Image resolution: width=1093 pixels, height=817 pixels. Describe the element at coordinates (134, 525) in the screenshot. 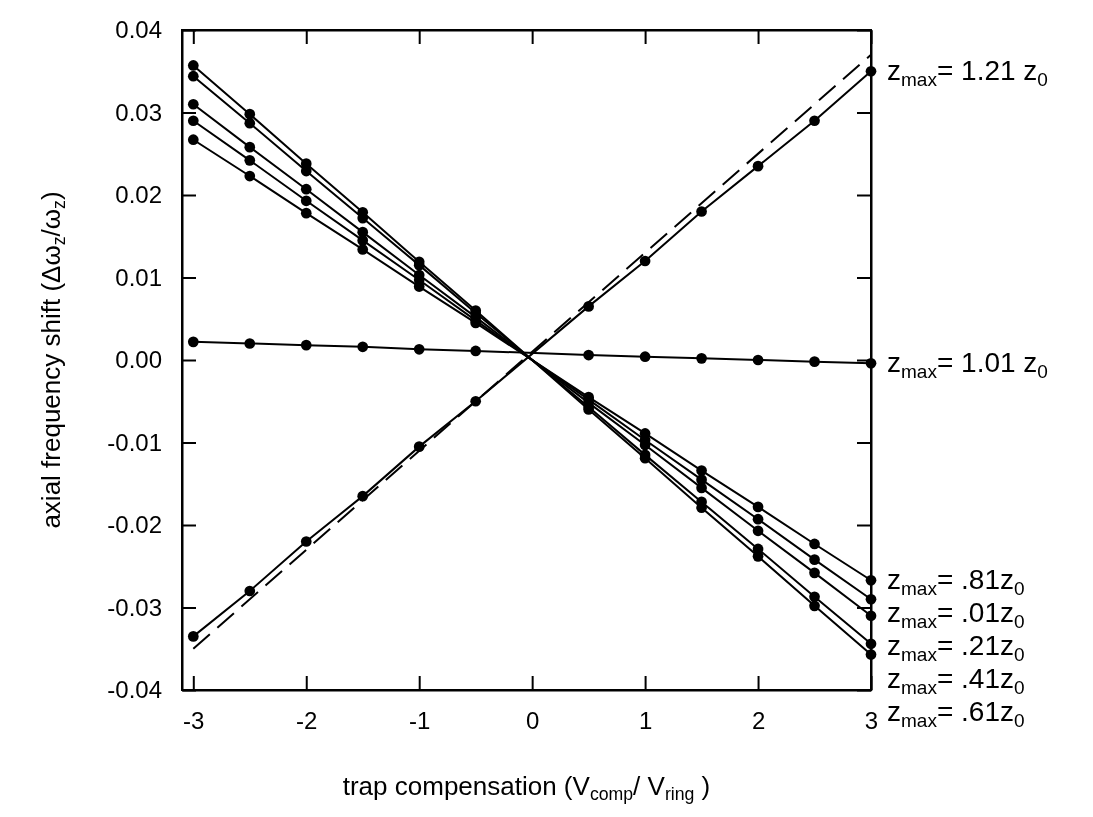

I see `y-tick-label: -0.02` at that location.